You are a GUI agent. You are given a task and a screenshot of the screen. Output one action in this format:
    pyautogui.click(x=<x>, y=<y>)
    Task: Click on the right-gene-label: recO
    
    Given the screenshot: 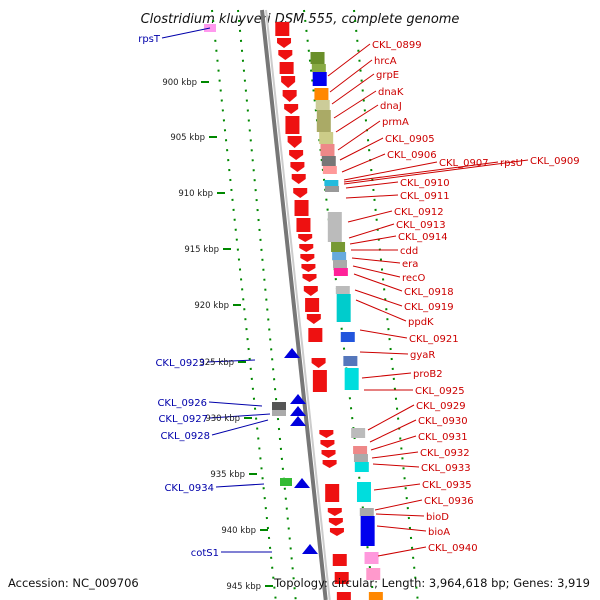 What is the action you would take?
    pyautogui.click(x=414, y=278)
    